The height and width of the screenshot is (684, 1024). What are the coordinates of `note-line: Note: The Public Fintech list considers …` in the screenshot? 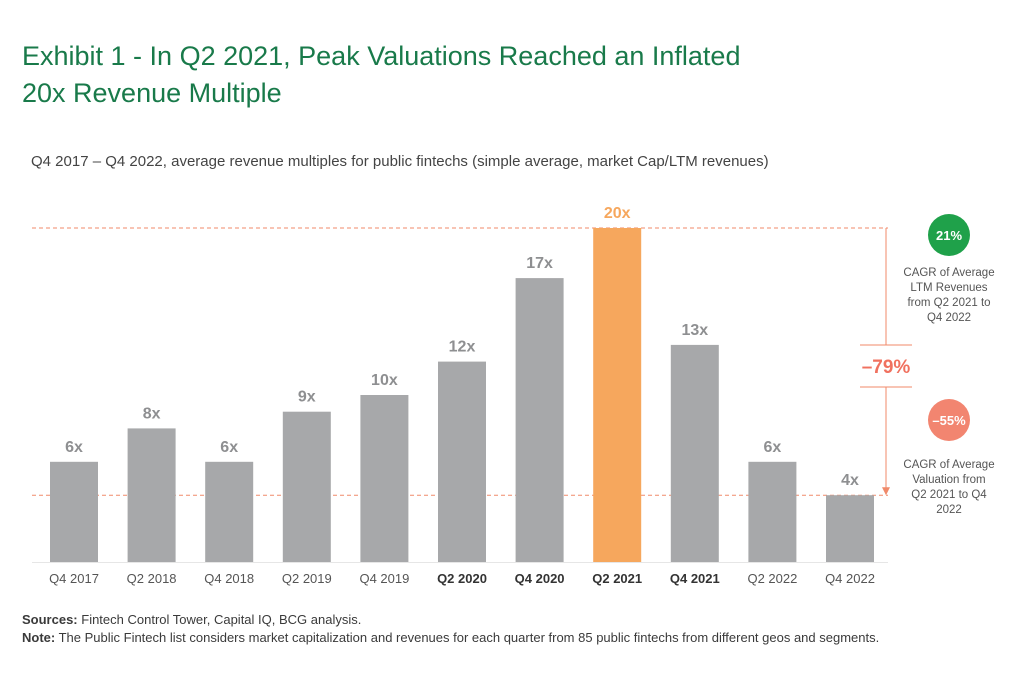 It's located at (450, 638).